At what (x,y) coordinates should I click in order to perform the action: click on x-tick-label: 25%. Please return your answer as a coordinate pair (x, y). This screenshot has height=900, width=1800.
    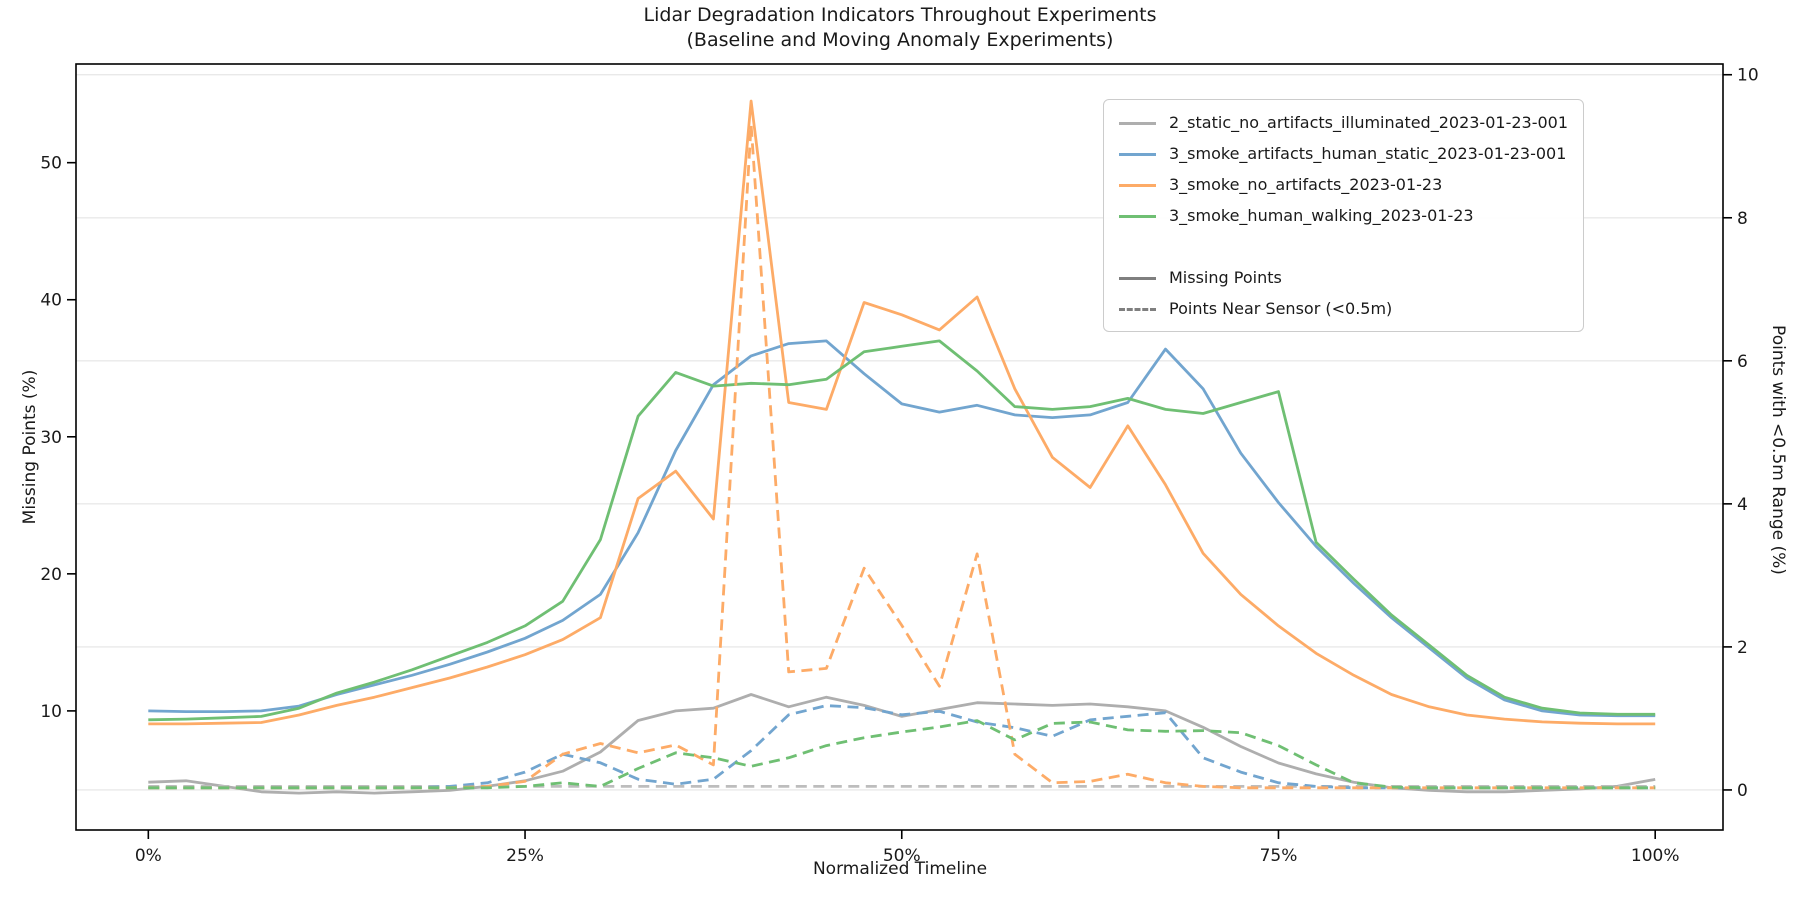
    Looking at the image, I should click on (525, 856).